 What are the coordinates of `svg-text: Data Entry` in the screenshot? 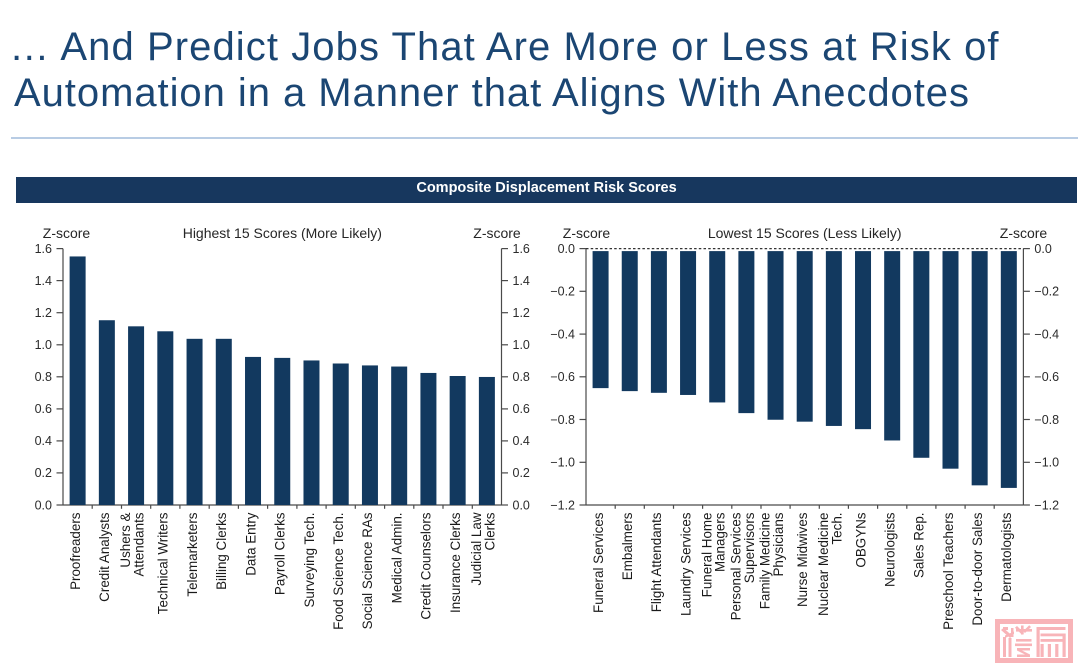 It's located at (250, 544).